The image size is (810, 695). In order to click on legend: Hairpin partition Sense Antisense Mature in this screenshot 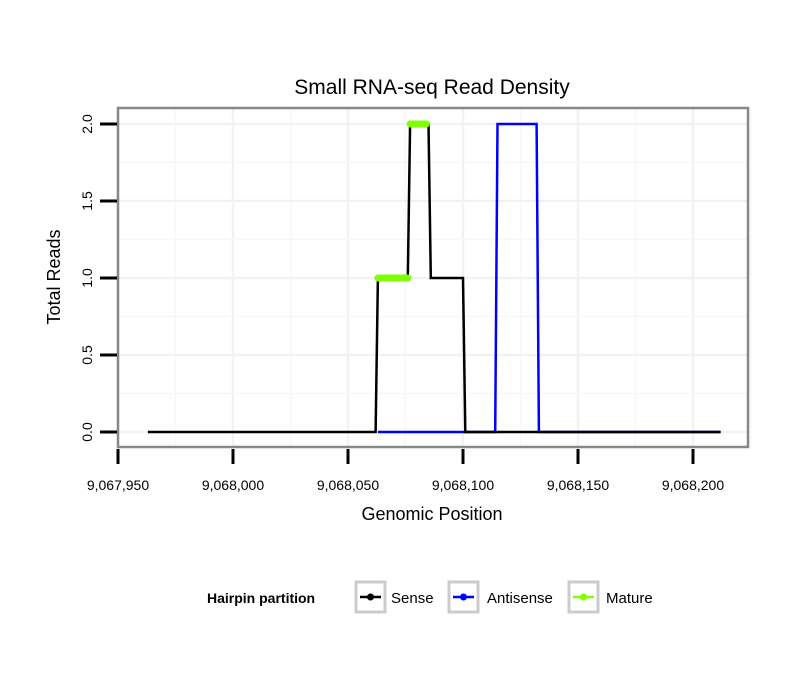, I will do `click(430, 597)`.